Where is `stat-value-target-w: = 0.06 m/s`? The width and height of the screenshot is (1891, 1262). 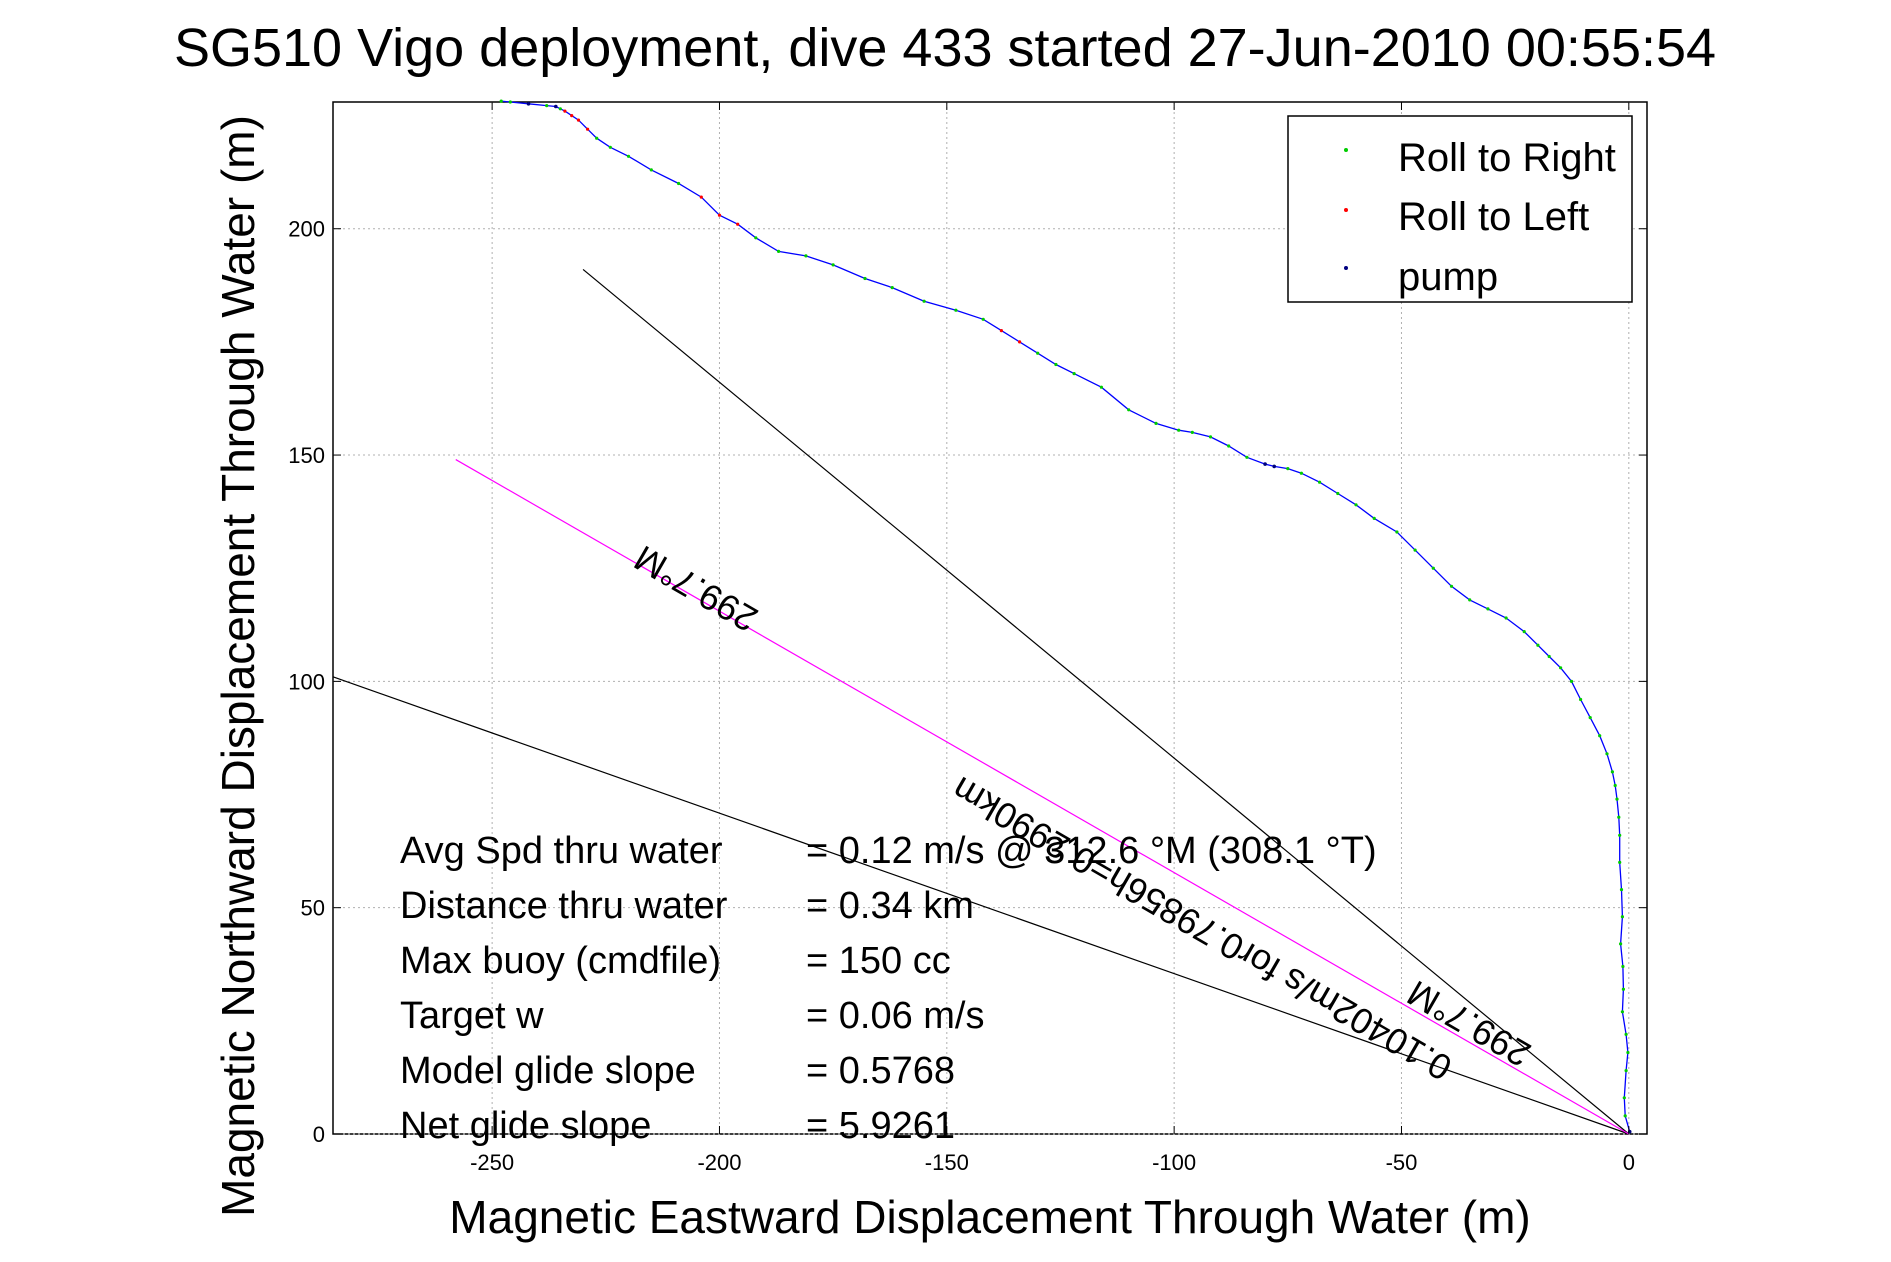
stat-value-target-w: = 0.06 m/s is located at coordinates (895, 1016).